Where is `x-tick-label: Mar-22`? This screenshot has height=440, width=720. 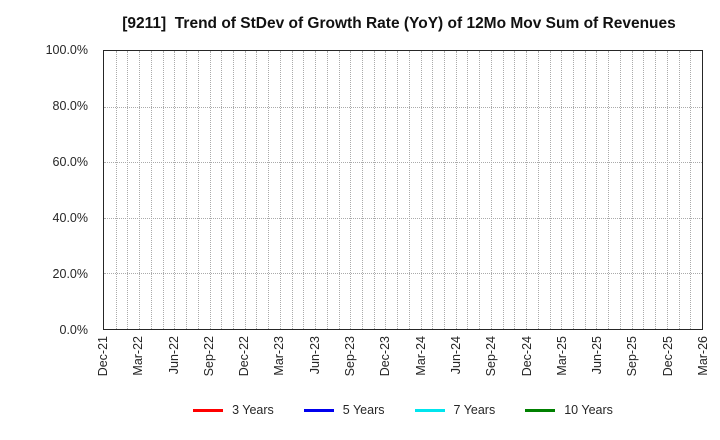
x-tick-label: Mar-22 is located at coordinates (138, 356).